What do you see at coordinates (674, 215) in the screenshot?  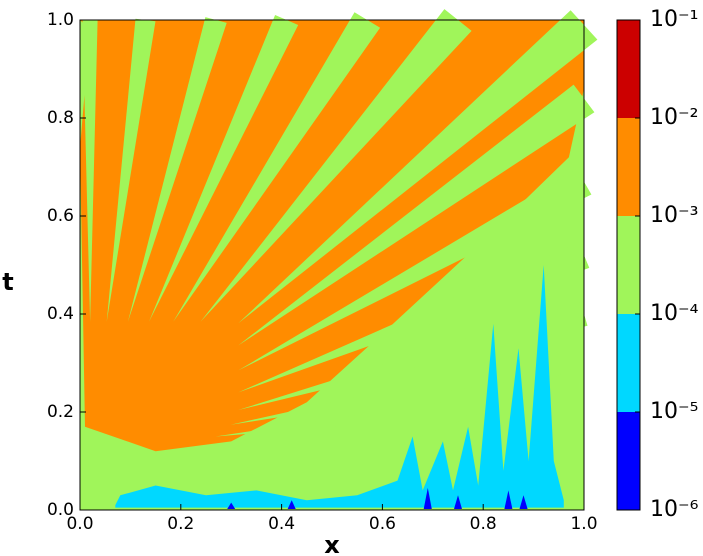 I see `colorbar-label: 10⁻³` at bounding box center [674, 215].